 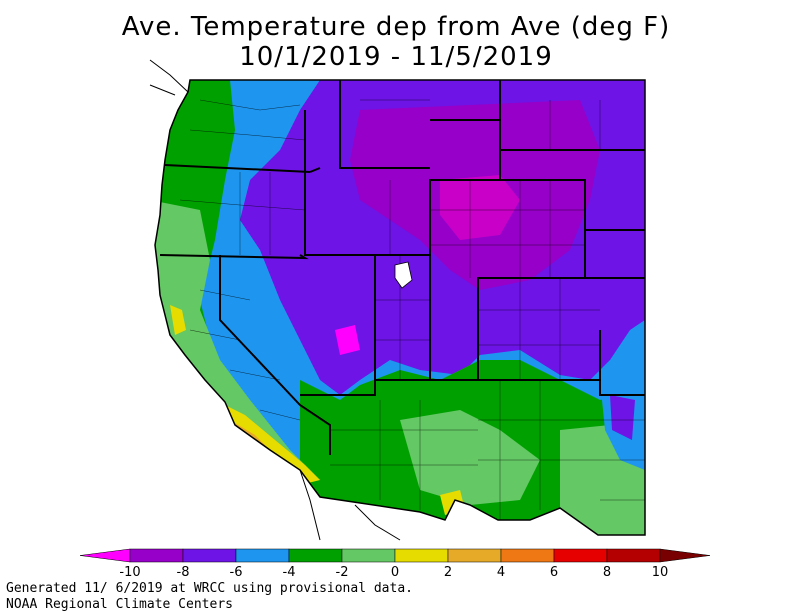 I want to click on legend-tick-label: 8, so click(x=607, y=572).